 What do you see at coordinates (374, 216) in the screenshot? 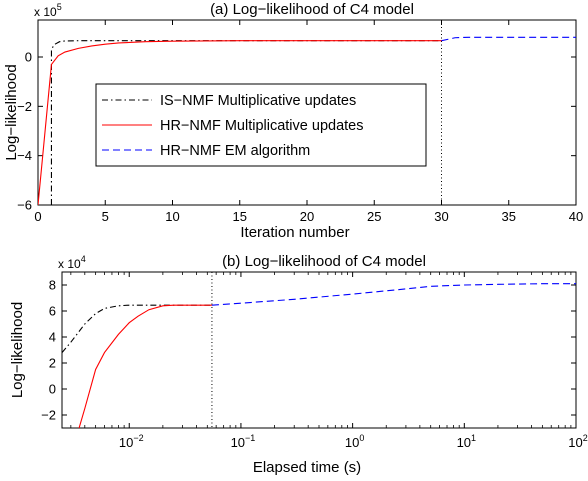
I see `x-tick-label: 25` at bounding box center [374, 216].